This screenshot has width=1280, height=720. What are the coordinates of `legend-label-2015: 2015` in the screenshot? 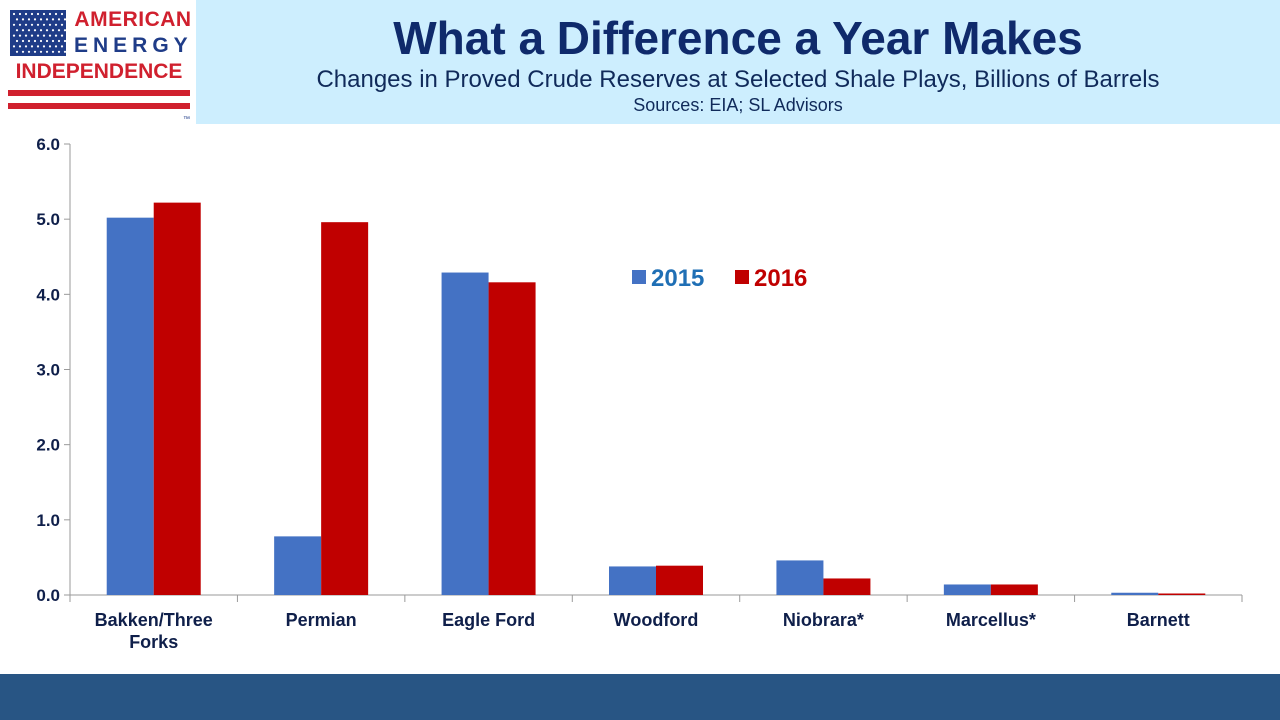 It's located at (677, 278).